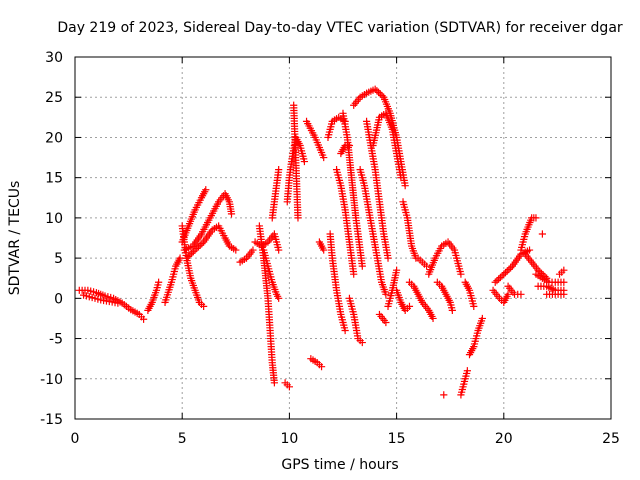 The image size is (640, 480). I want to click on y-tick-label: -15, so click(51, 420).